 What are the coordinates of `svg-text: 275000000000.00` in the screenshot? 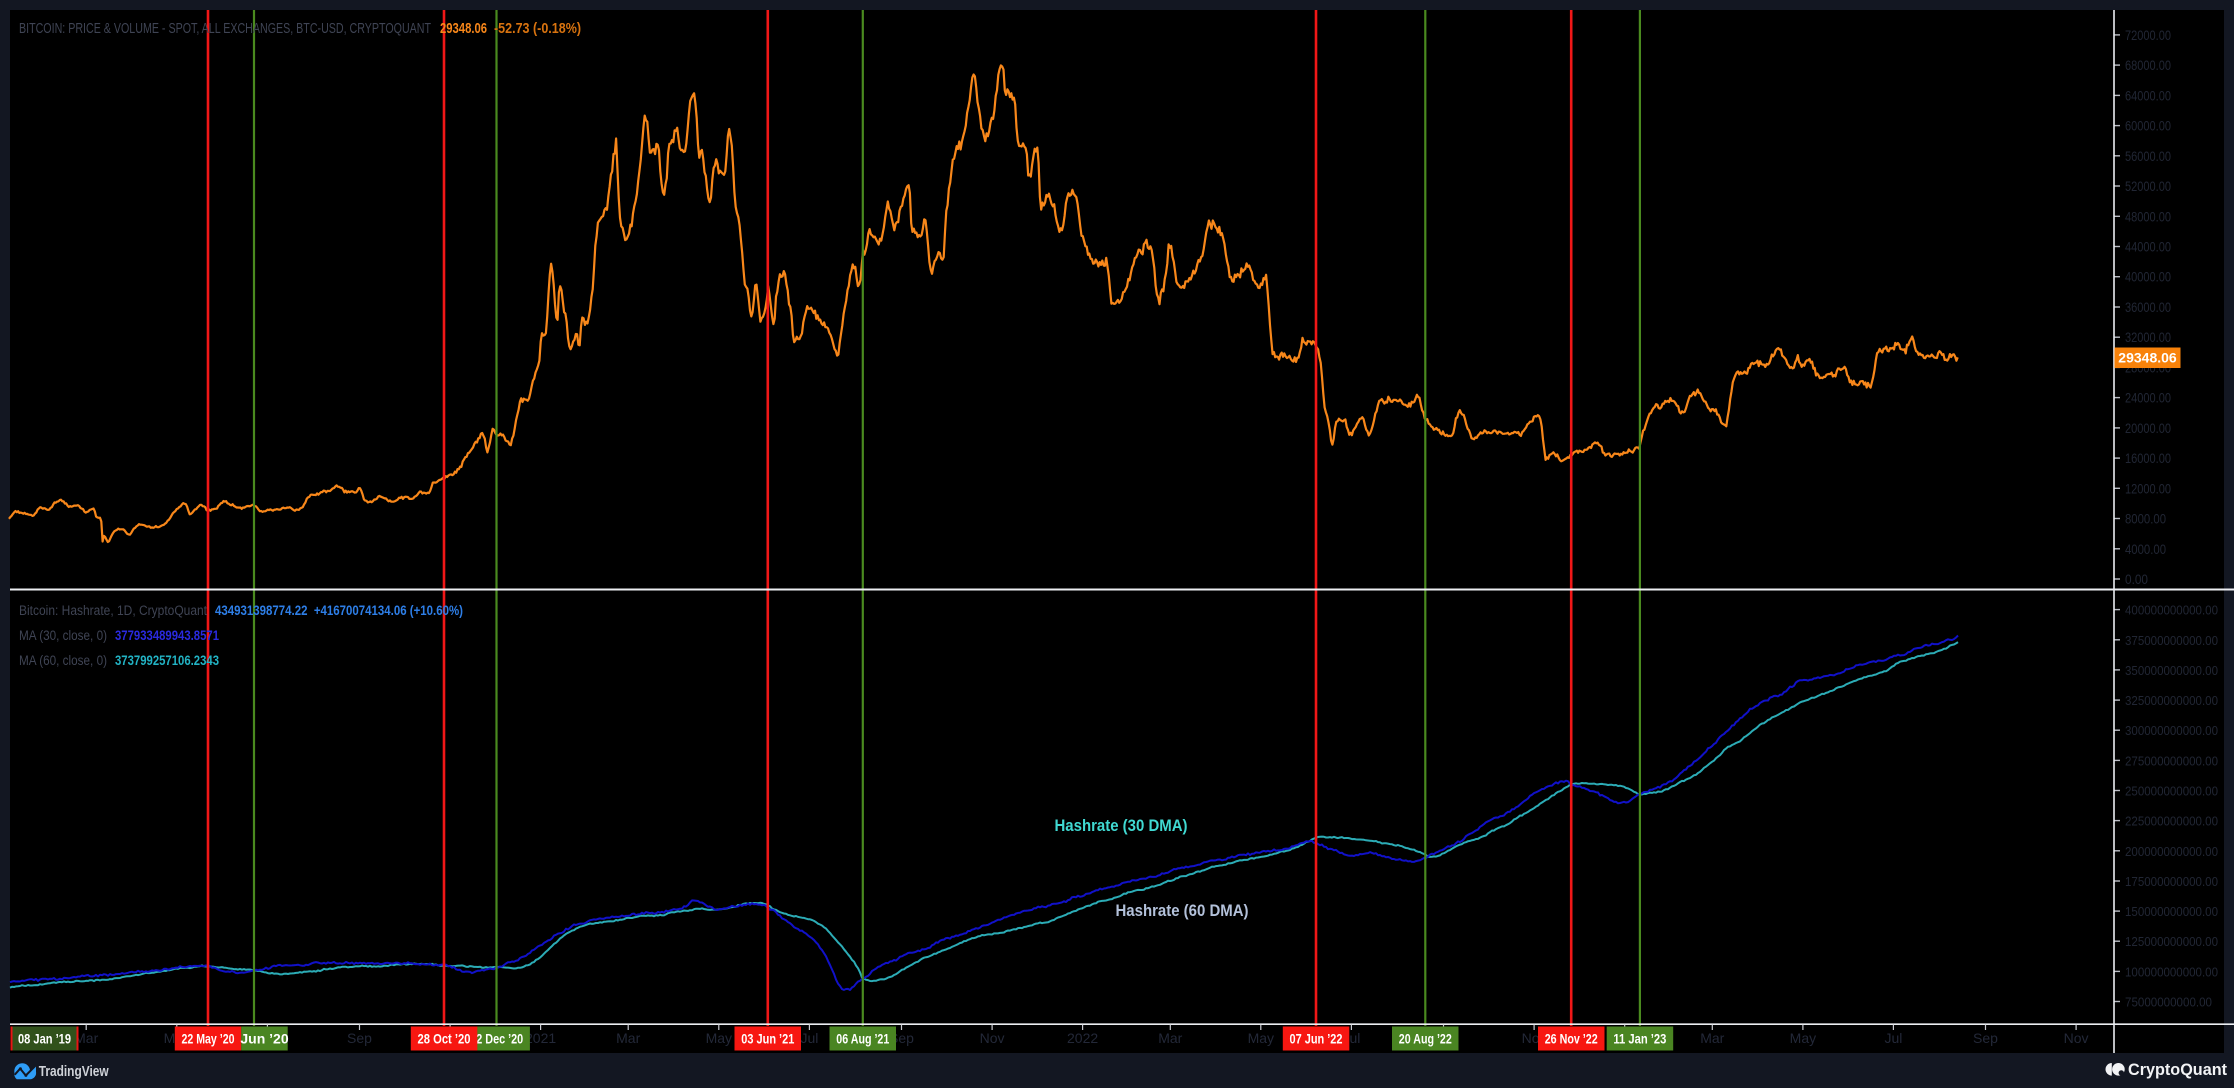 It's located at (2171, 760).